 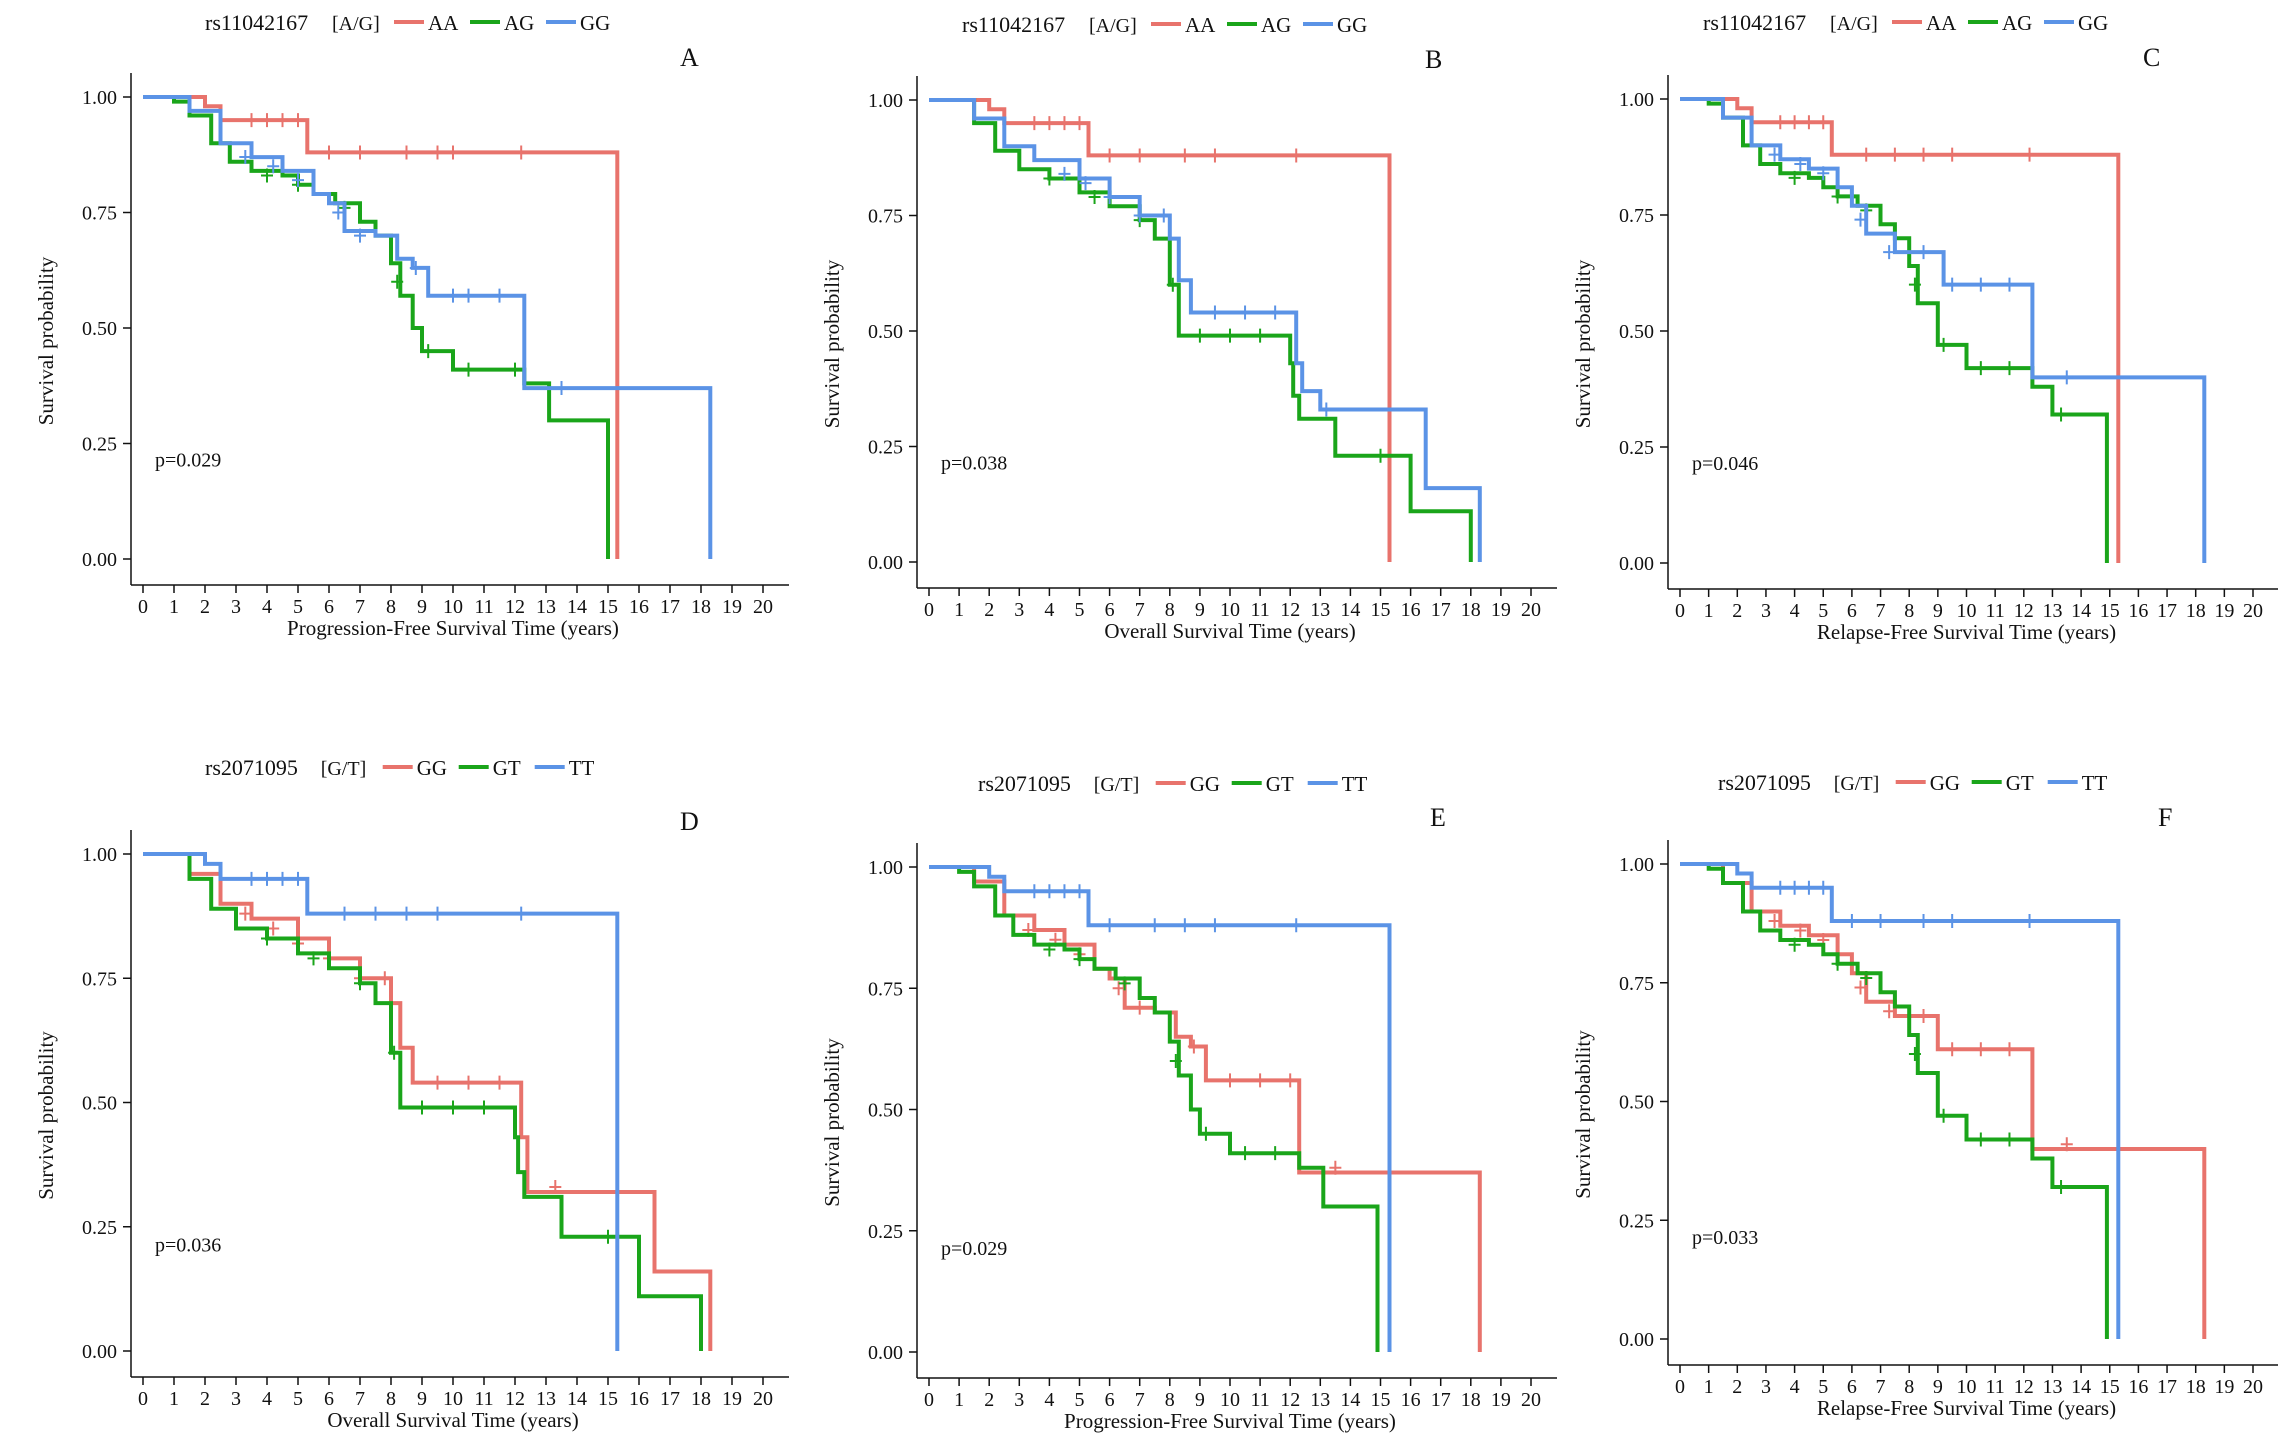 I want to click on km-curve-tt, so click(x=1900, y=1100).